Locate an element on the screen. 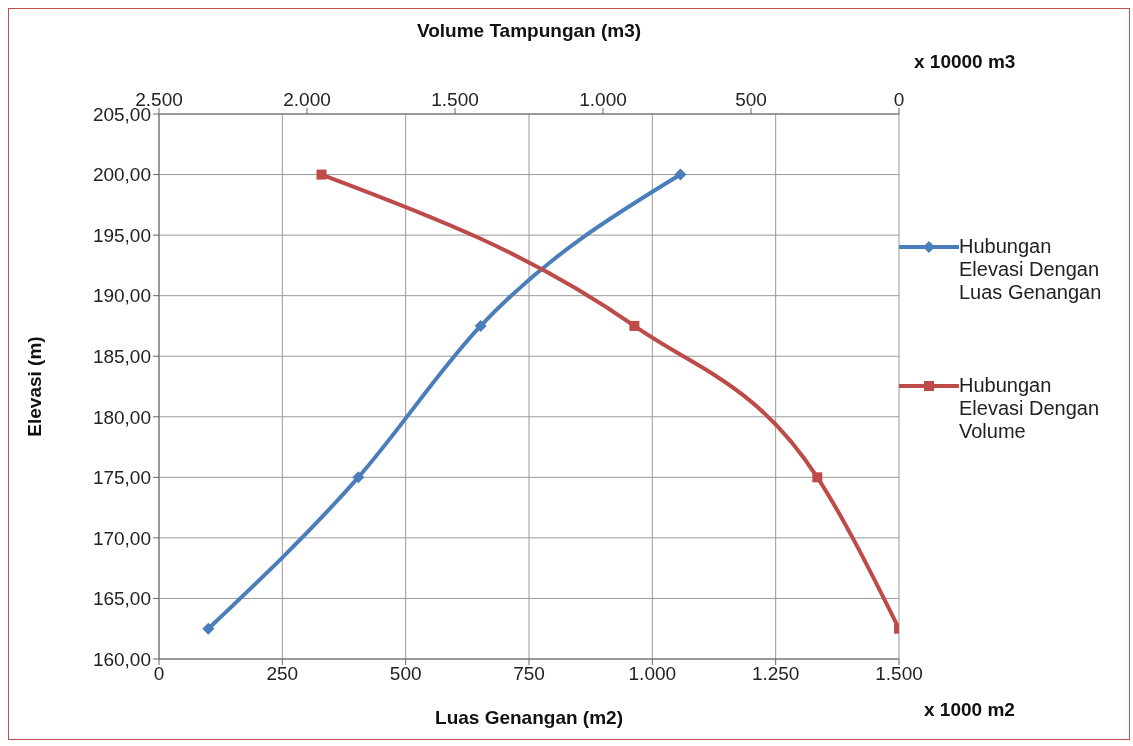 The width and height of the screenshot is (1133, 746). text: x 10000 m3 is located at coordinates (965, 62).